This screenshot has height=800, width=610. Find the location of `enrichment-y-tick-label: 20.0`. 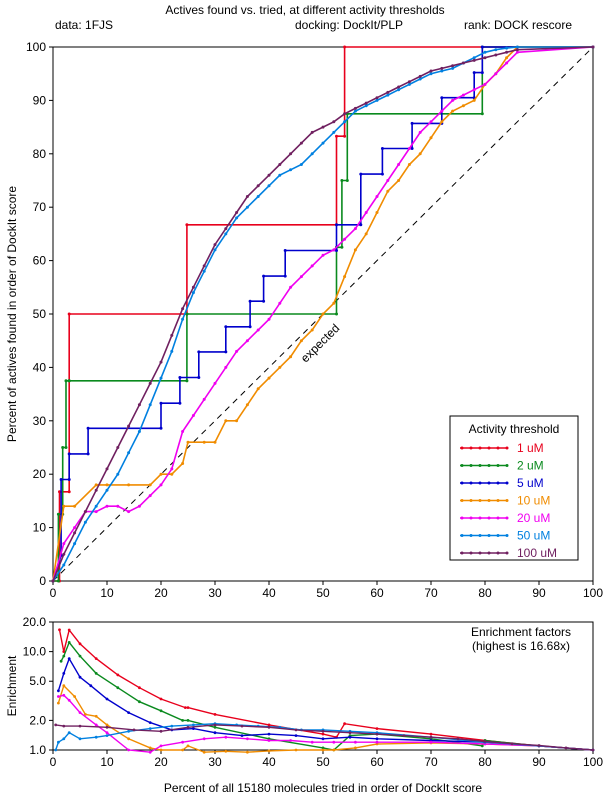

enrichment-y-tick-label: 20.0 is located at coordinates (35, 622).